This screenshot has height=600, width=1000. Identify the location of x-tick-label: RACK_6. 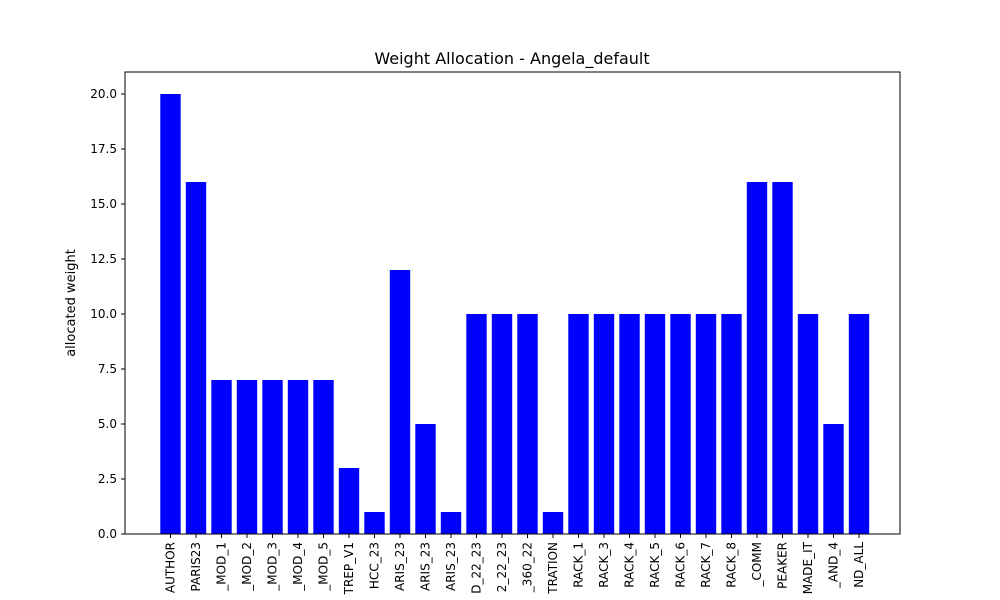
(681, 565).